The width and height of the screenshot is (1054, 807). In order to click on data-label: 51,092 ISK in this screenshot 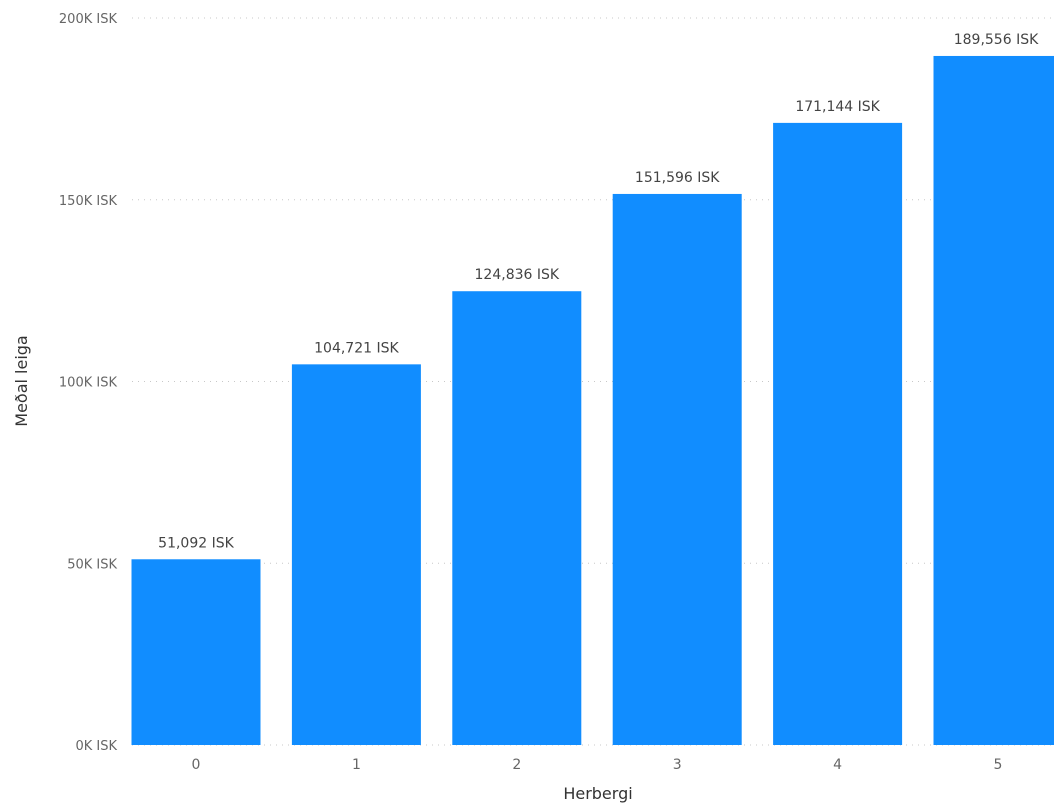, I will do `click(196, 543)`.